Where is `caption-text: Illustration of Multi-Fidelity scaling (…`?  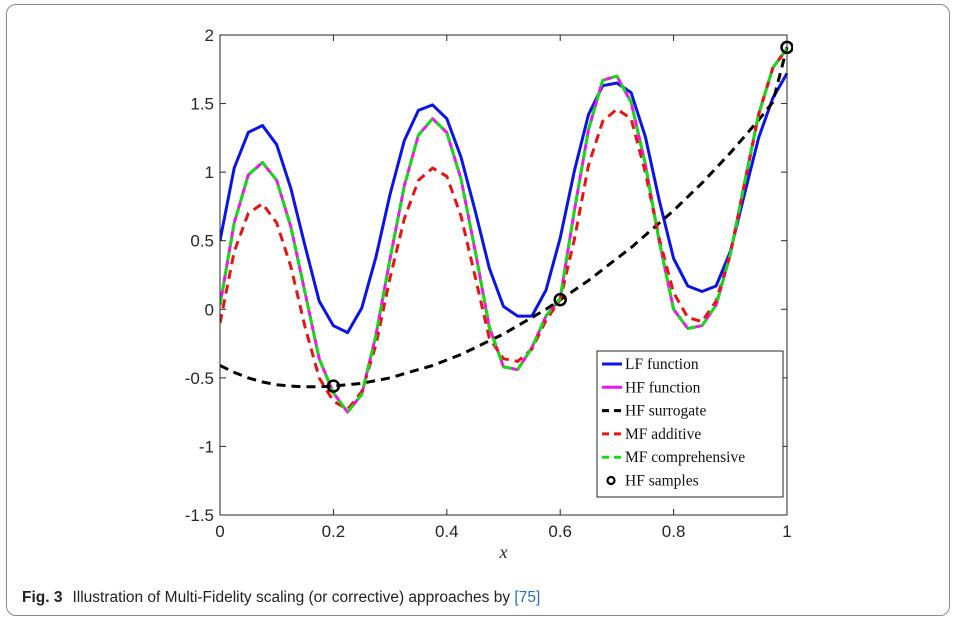 caption-text: Illustration of Multi-Fidelity scaling (… is located at coordinates (293, 597).